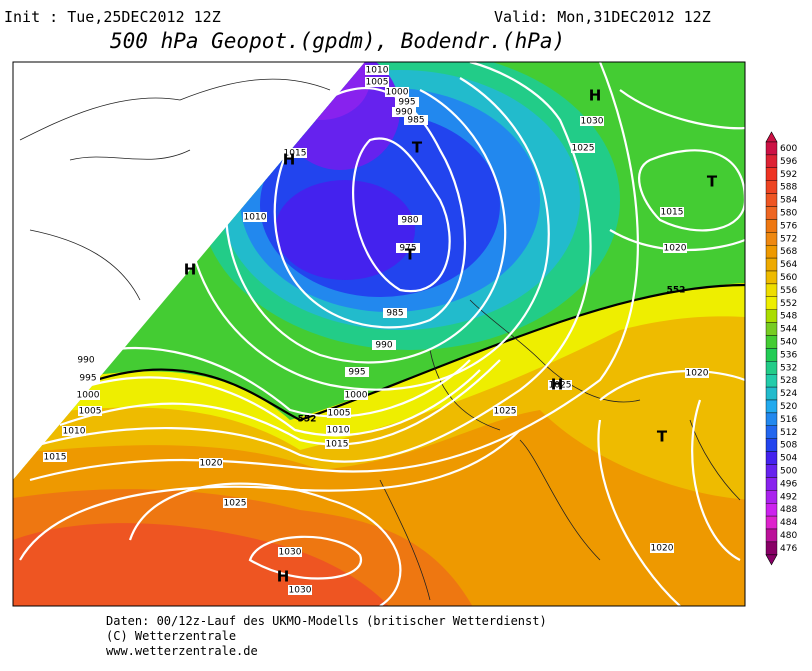 The height and width of the screenshot is (671, 812). What do you see at coordinates (602, 17) in the screenshot?
I see `valid-time: Valid: Mon,31DEC2012 12Z` at bounding box center [602, 17].